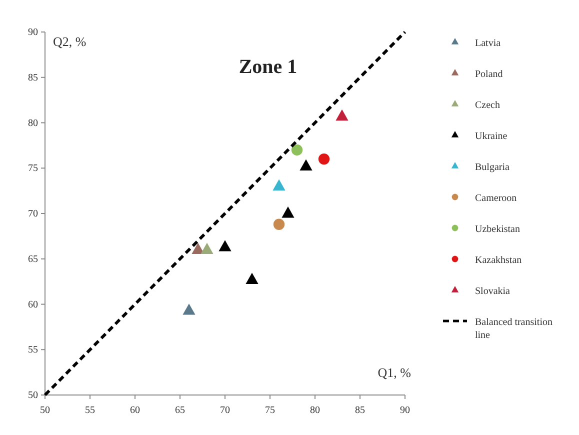 Image resolution: width=579 pixels, height=435 pixels. Describe the element at coordinates (33, 32) in the screenshot. I see `y-tick-label: 90` at that location.